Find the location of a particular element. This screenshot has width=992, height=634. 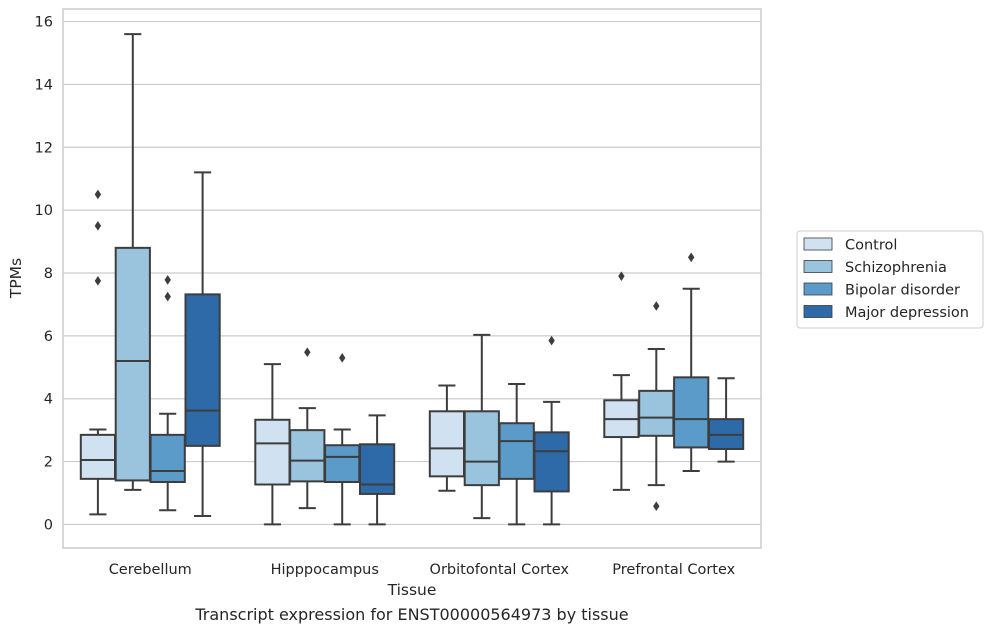

y-axis-ticks: 0 2 4 6 8 10 12 14 16 is located at coordinates (44, 274).